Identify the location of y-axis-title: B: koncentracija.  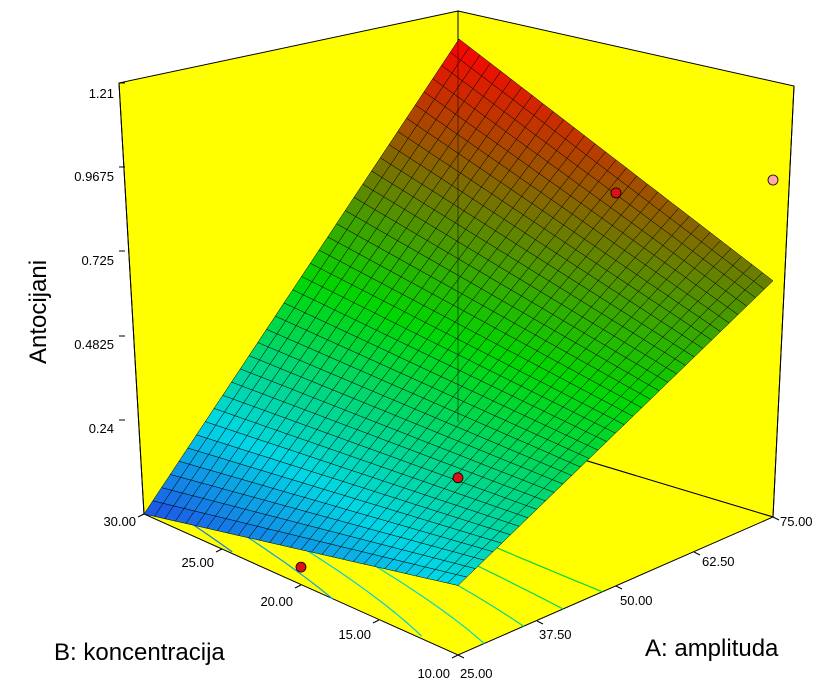
(139, 652).